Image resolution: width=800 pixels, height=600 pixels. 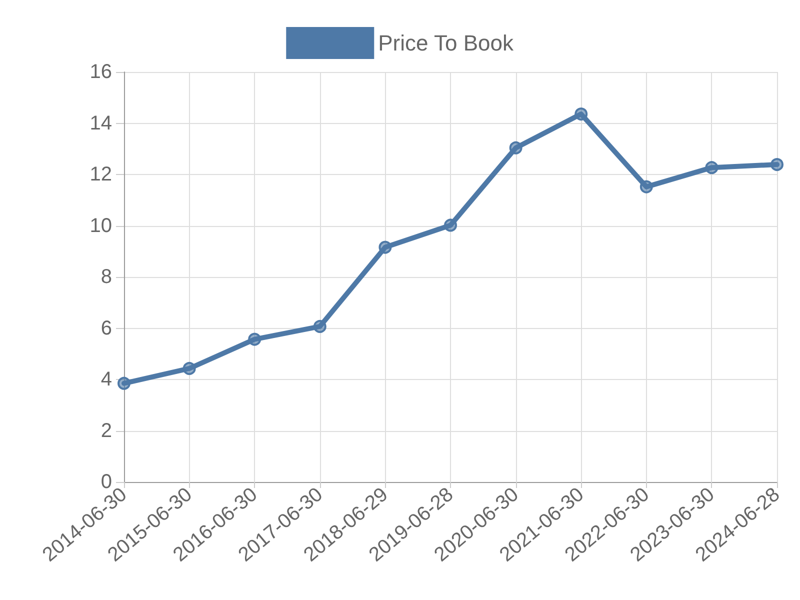 I want to click on y-tick-label: 6, so click(x=106, y=328).